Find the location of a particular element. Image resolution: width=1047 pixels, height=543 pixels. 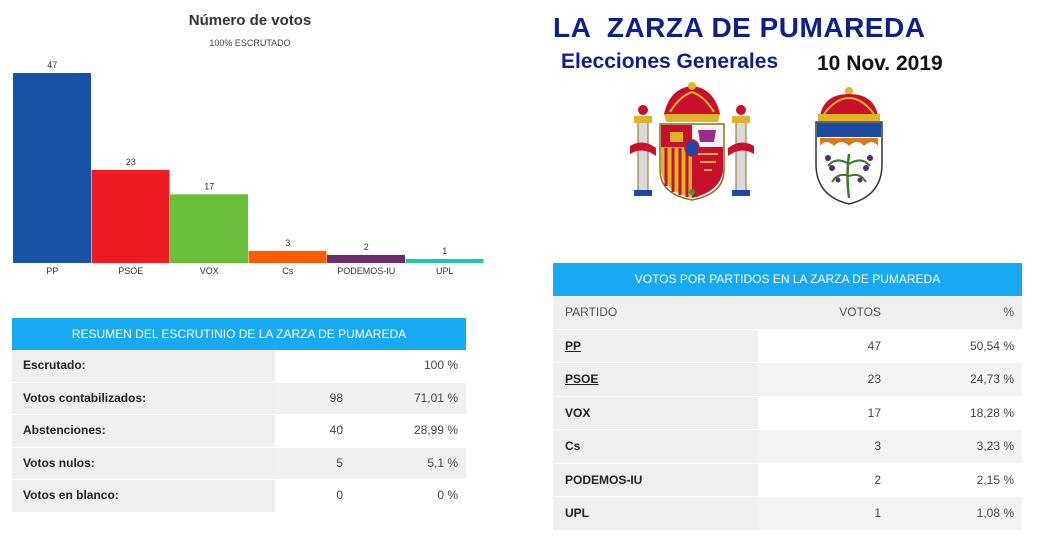

party-votes: 3 is located at coordinates (819, 446).